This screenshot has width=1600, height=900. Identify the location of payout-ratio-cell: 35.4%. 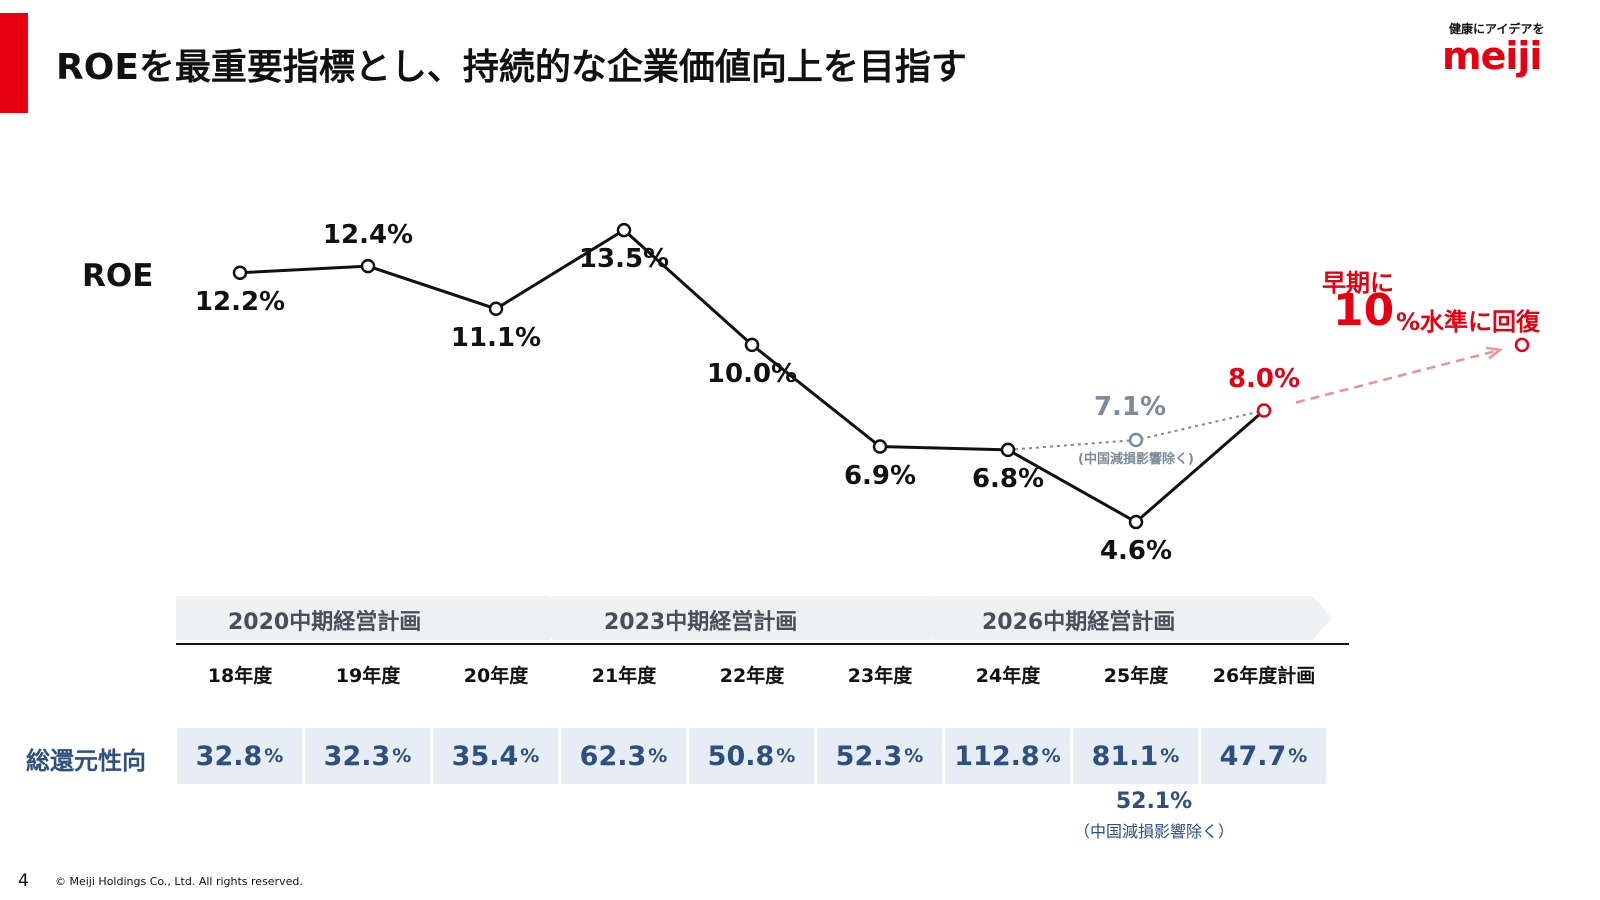
(495, 756).